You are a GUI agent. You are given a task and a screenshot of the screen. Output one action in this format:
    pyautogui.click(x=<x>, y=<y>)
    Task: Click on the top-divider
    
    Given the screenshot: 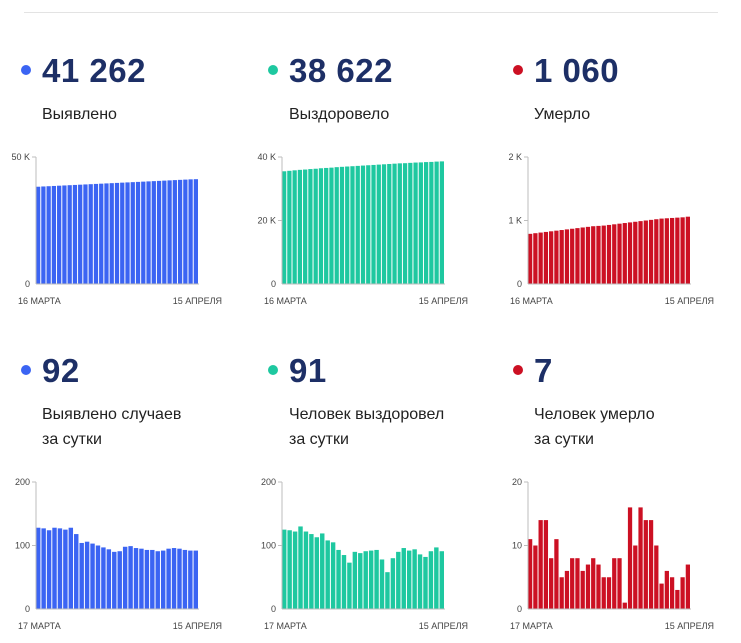 What is the action you would take?
    pyautogui.click(x=371, y=12)
    